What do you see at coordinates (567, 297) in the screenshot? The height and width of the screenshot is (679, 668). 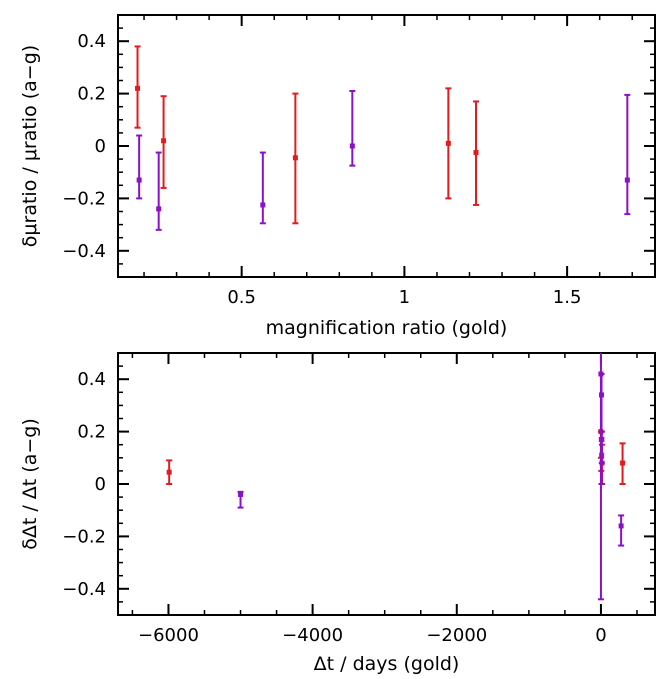 I see `x-tick-label: 1.5` at bounding box center [567, 297].